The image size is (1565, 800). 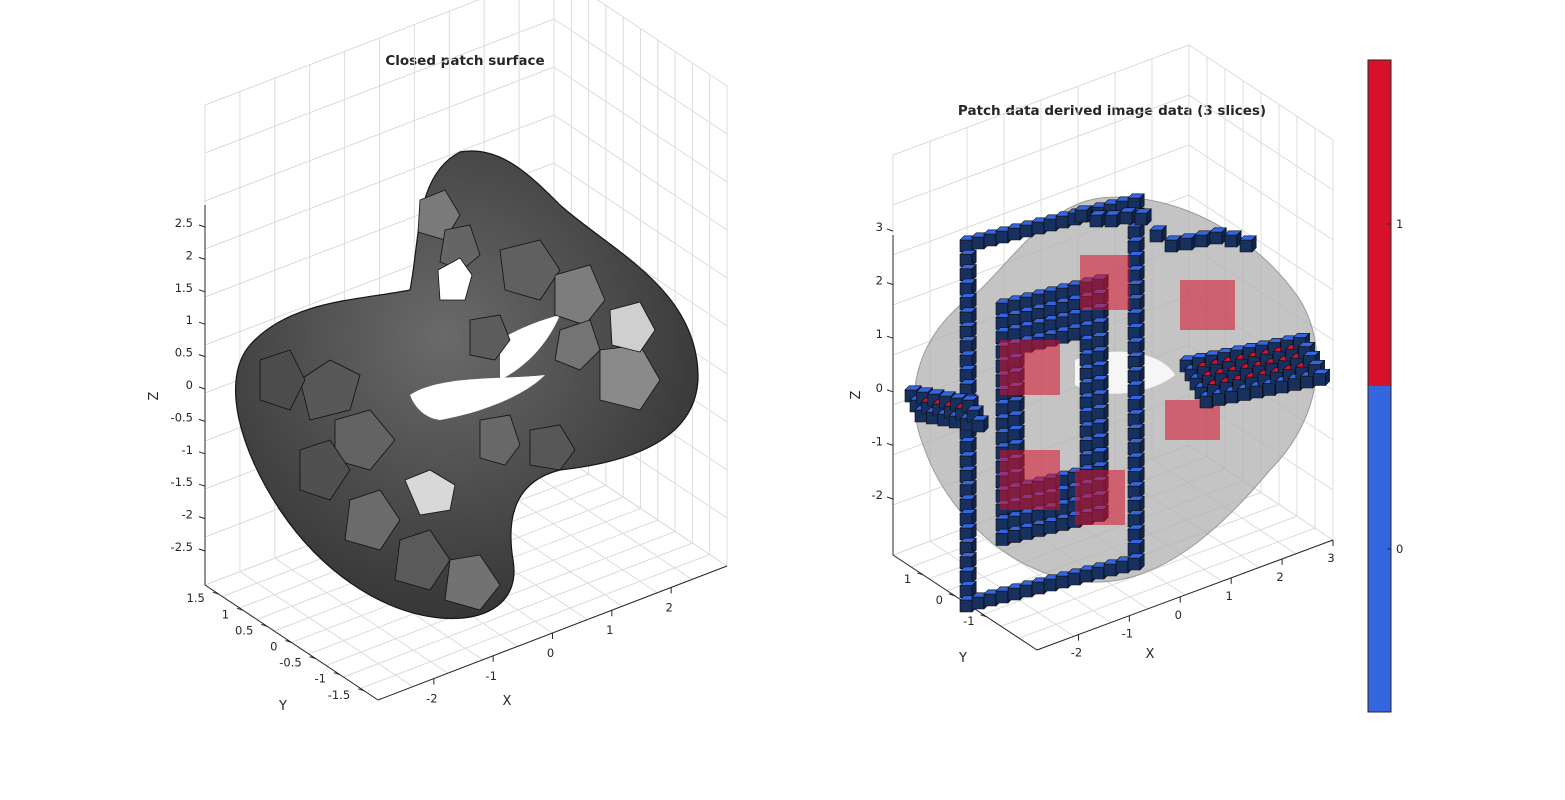 I want to click on colorbar: 1 0, so click(x=1385, y=386).